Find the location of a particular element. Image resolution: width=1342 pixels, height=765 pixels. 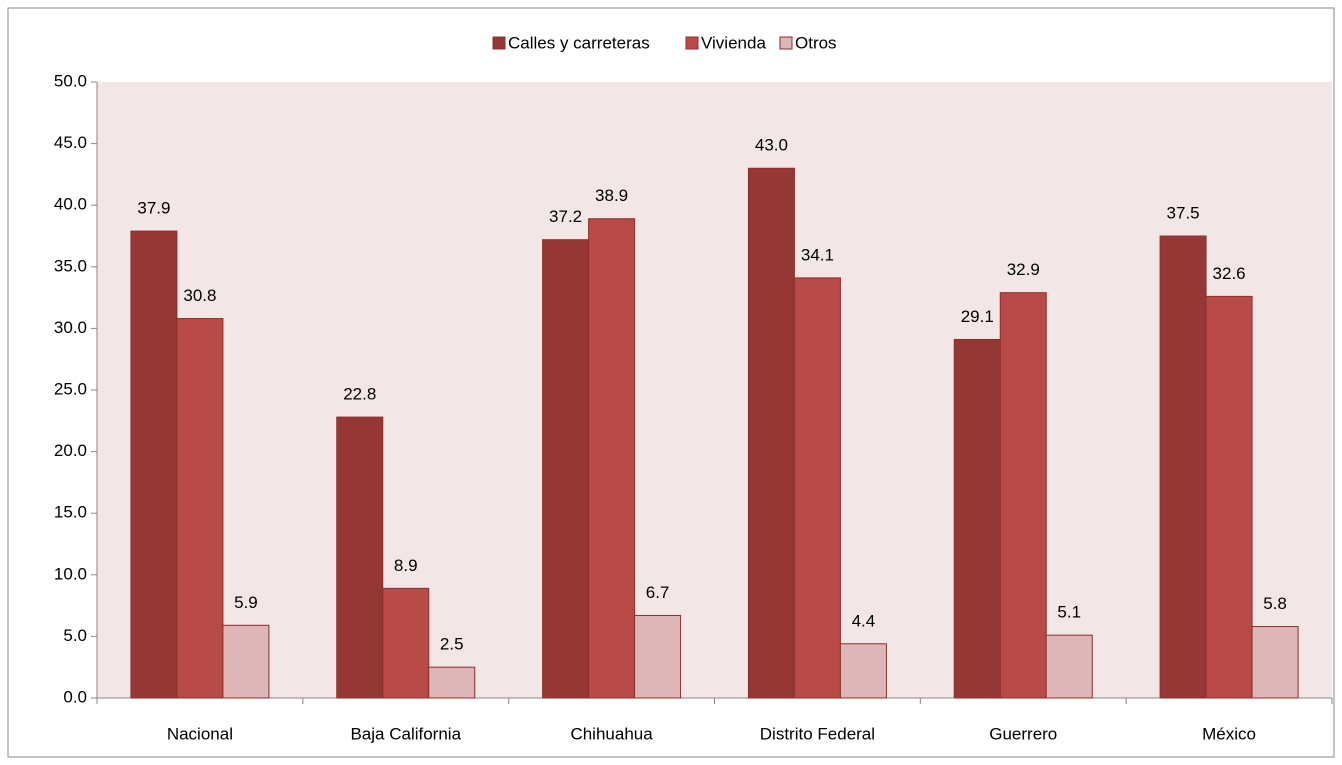

data-label: 30.8 is located at coordinates (199, 295).